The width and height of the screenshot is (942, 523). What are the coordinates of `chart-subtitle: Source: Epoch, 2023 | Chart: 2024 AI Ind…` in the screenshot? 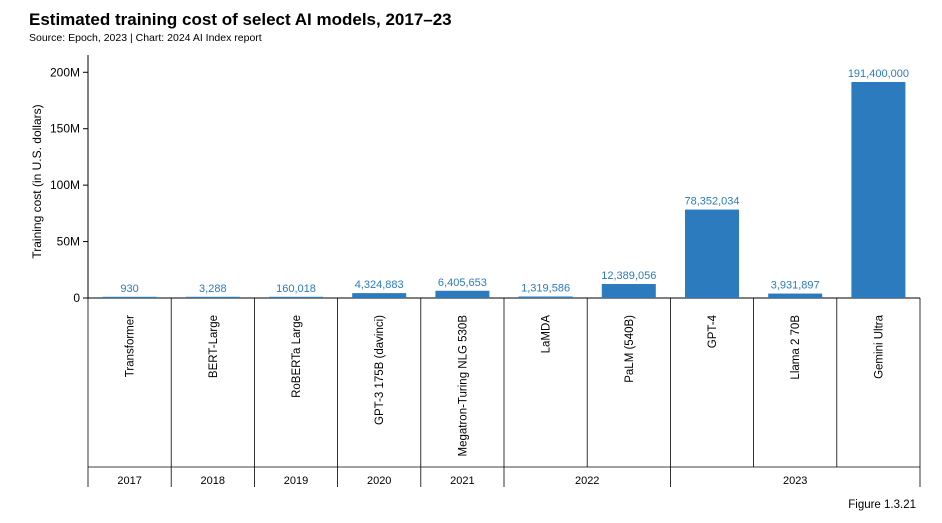 It's located at (145, 38).